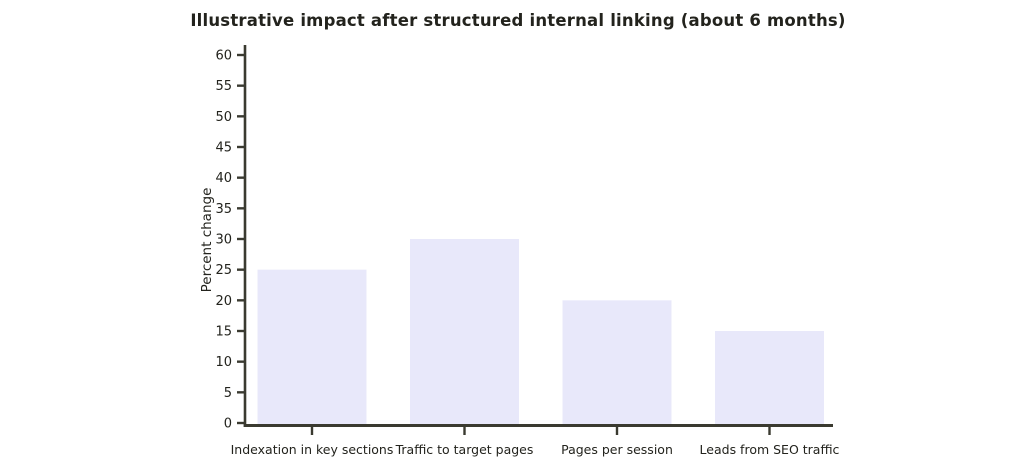 Image resolution: width=1024 pixels, height=475 pixels. Describe the element at coordinates (228, 424) in the screenshot. I see `y-tick-label: 0` at that location.